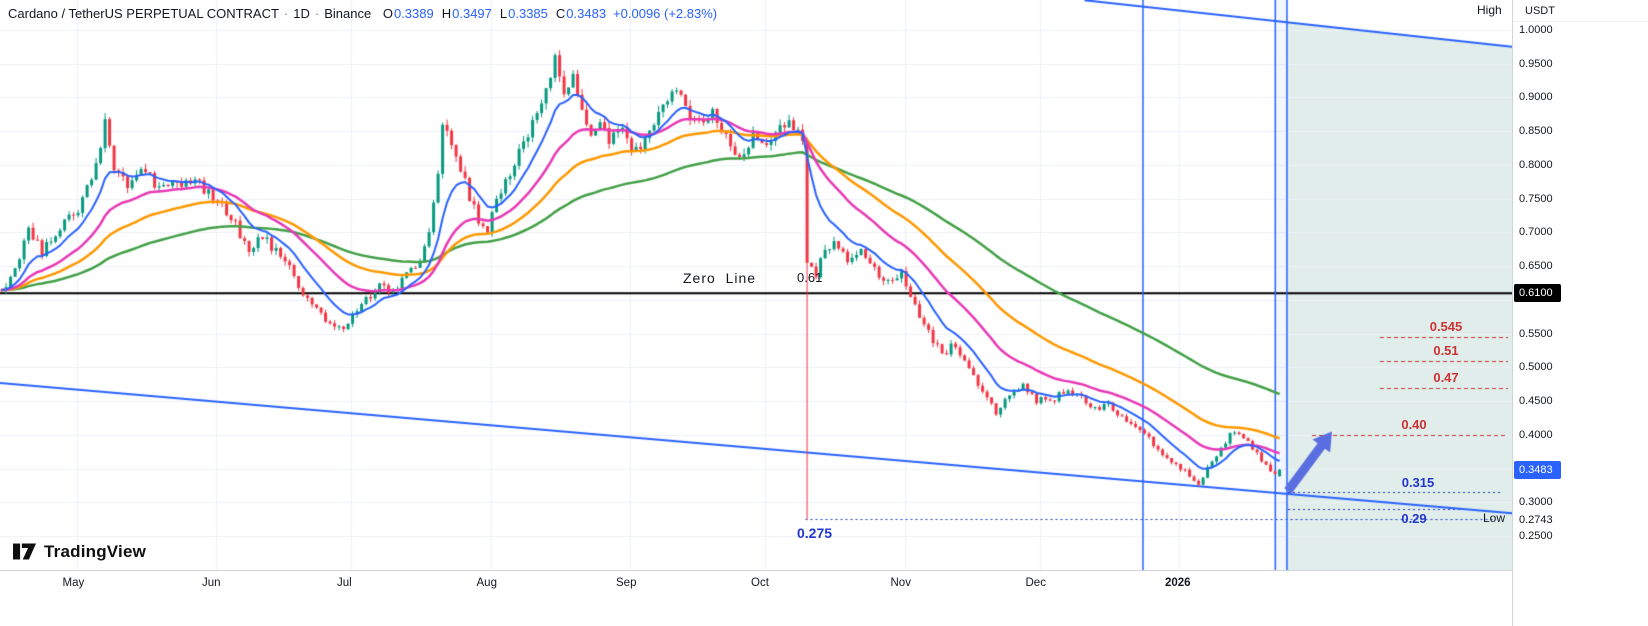 The height and width of the screenshot is (626, 1648). I want to click on price-tick-label: 0.7000, so click(1536, 232).